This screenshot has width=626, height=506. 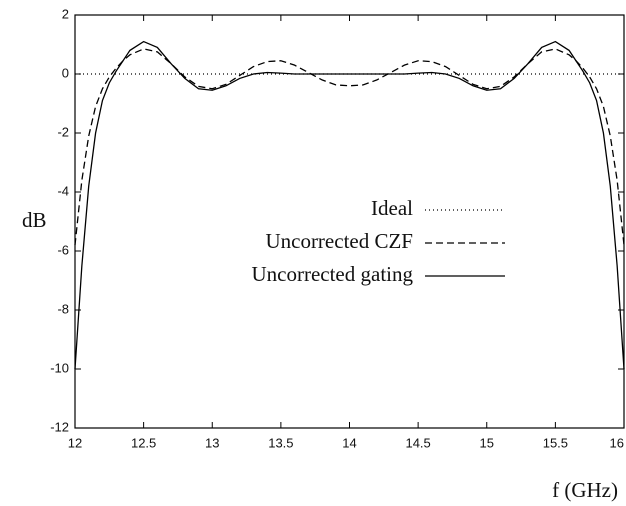 What do you see at coordinates (349, 442) in the screenshot?
I see `x-tick-label: 14` at bounding box center [349, 442].